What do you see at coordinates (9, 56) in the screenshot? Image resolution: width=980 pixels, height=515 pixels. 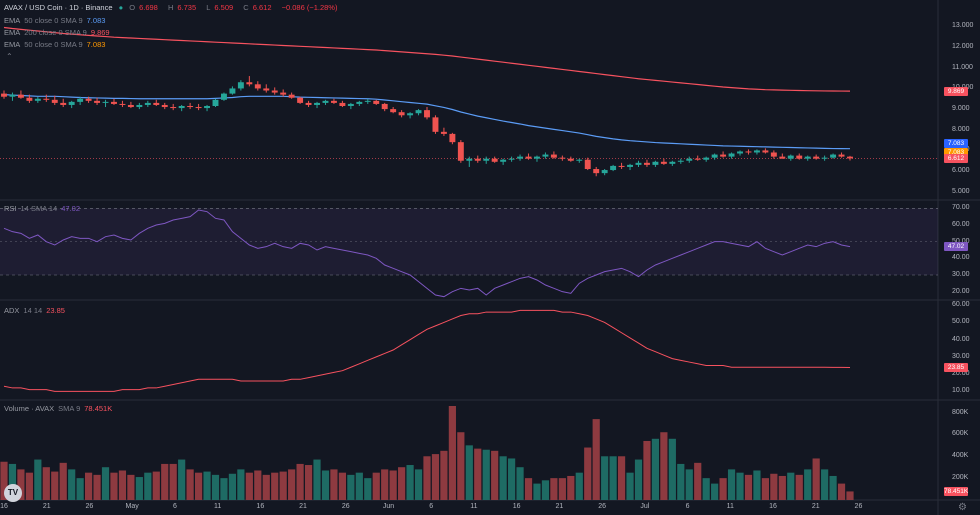 I see `collapse-legend-icon: ⌃` at bounding box center [9, 56].